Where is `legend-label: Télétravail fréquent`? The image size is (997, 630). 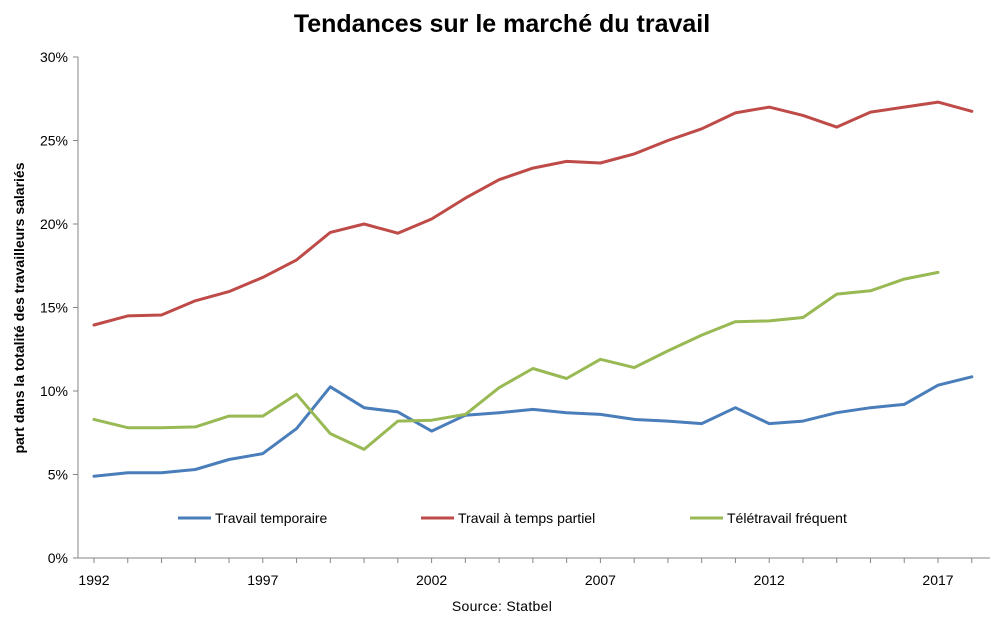
legend-label: Télétravail fréquent is located at coordinates (787, 518).